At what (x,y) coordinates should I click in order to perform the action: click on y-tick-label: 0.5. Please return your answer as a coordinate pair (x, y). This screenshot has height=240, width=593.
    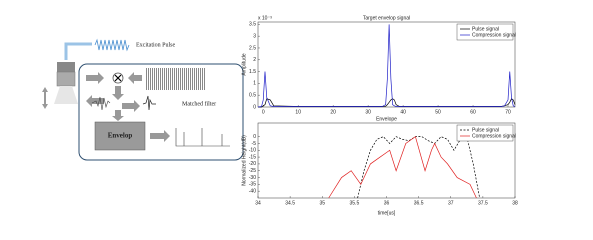
    Looking at the image, I should click on (252, 96).